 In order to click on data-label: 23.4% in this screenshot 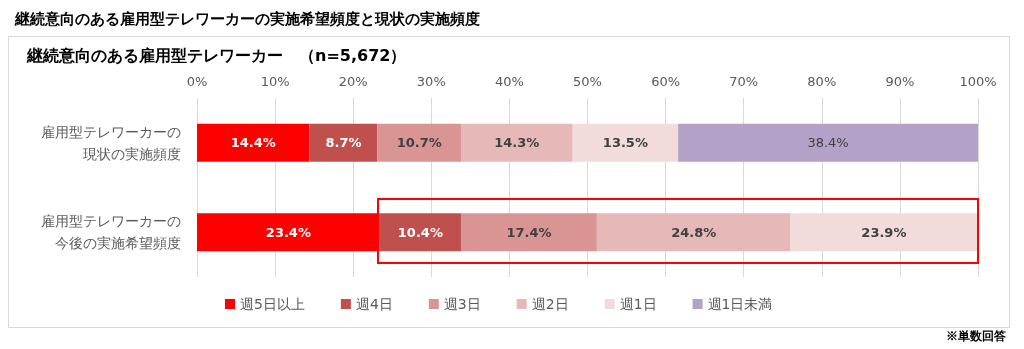, I will do `click(288, 232)`.